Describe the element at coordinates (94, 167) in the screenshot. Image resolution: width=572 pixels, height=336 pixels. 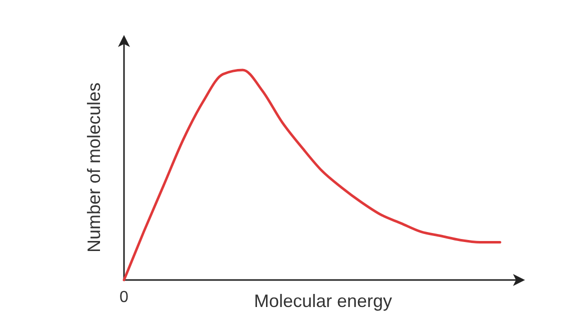
I see `y-axis-title: Number of molecules` at that location.